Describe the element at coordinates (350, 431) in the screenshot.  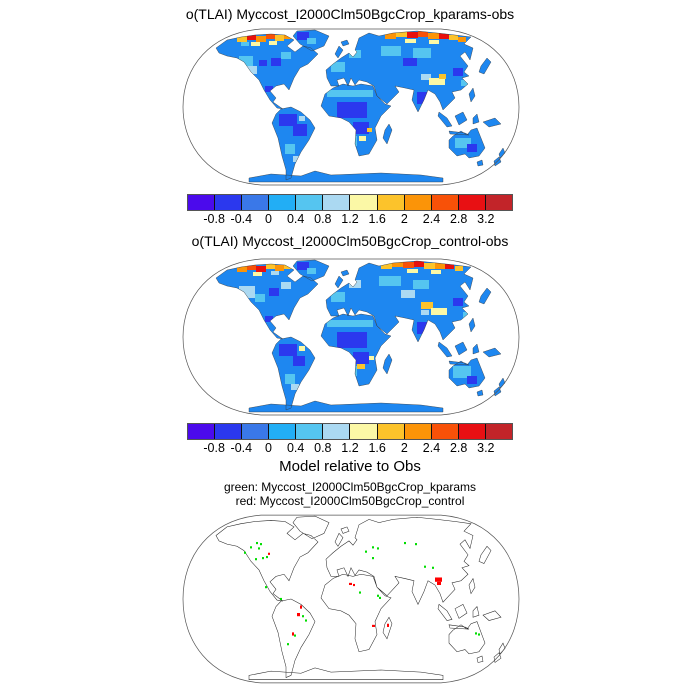
I see `colorbar-cells` at that location.